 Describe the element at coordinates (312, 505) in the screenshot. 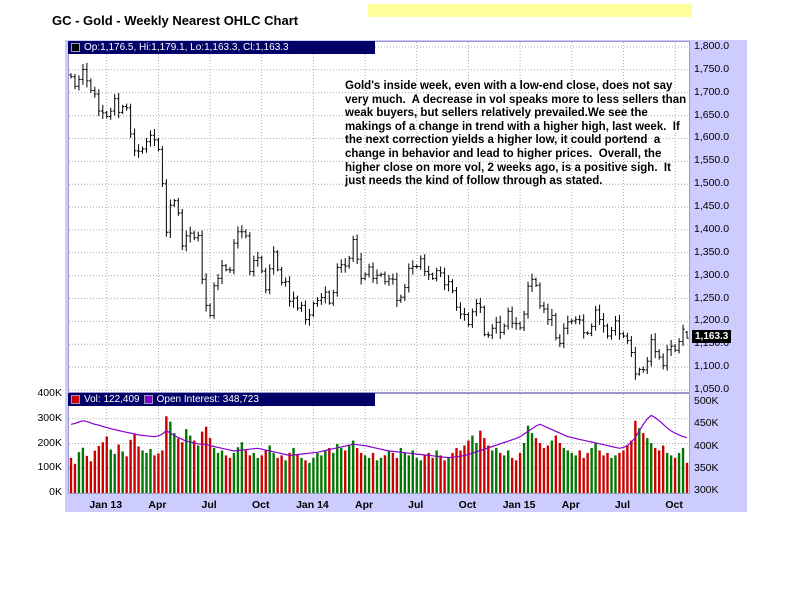

I see `x-axis-tick: Jan 14` at that location.